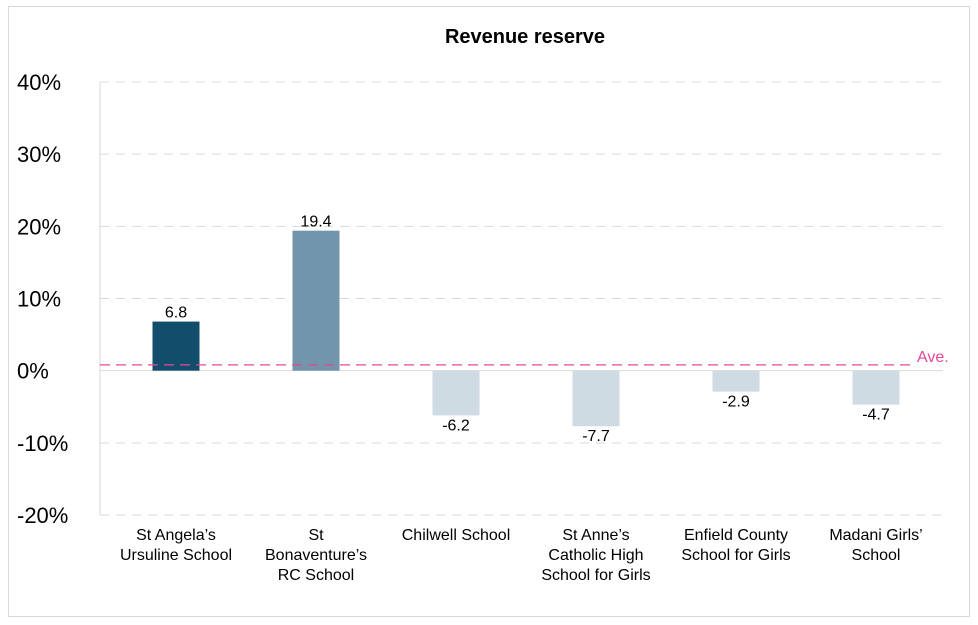  Describe the element at coordinates (39, 299) in the screenshot. I see `y-tick-label: 10%` at that location.